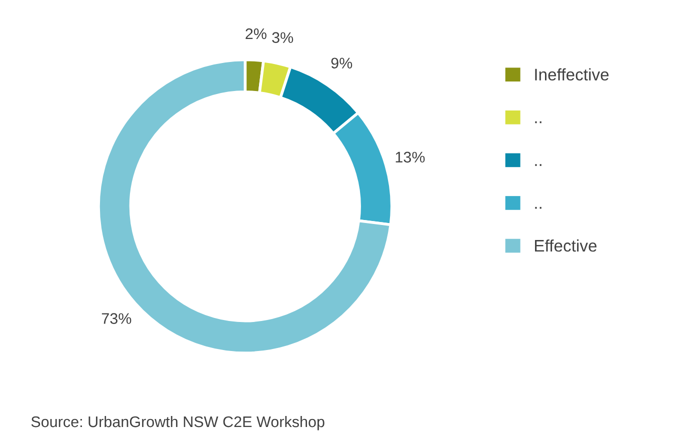 The height and width of the screenshot is (439, 681). Describe the element at coordinates (566, 245) in the screenshot. I see `legend-label: Effective` at that location.